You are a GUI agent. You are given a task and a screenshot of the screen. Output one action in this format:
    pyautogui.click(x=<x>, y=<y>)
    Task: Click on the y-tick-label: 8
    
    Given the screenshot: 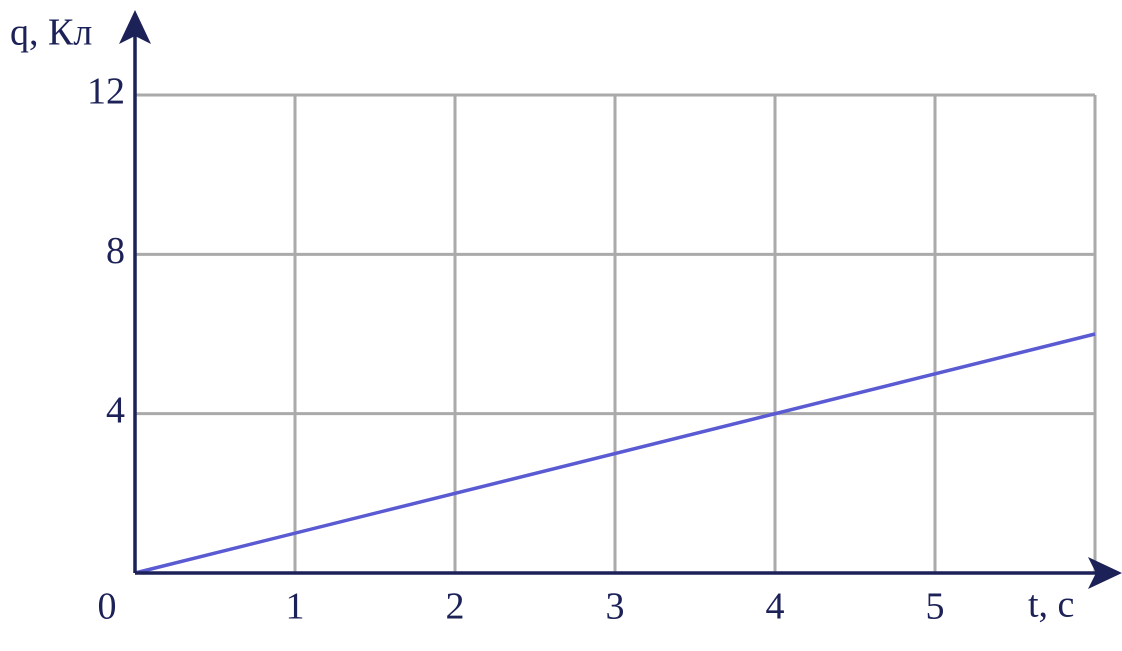 What is the action you would take?
    pyautogui.click(x=115, y=251)
    